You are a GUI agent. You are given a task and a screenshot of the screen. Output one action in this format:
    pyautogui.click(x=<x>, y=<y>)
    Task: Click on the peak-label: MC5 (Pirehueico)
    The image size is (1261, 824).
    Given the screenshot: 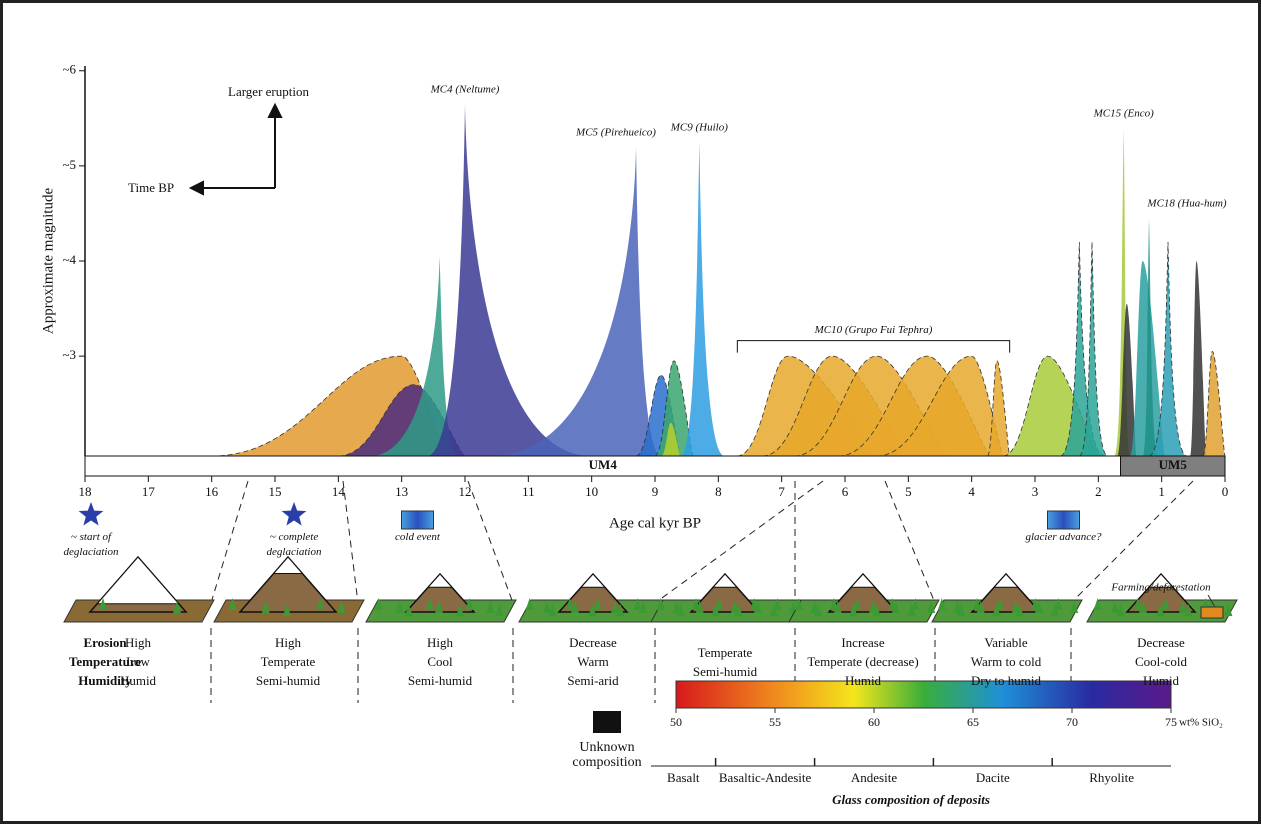 What is the action you would take?
    pyautogui.click(x=615, y=132)
    